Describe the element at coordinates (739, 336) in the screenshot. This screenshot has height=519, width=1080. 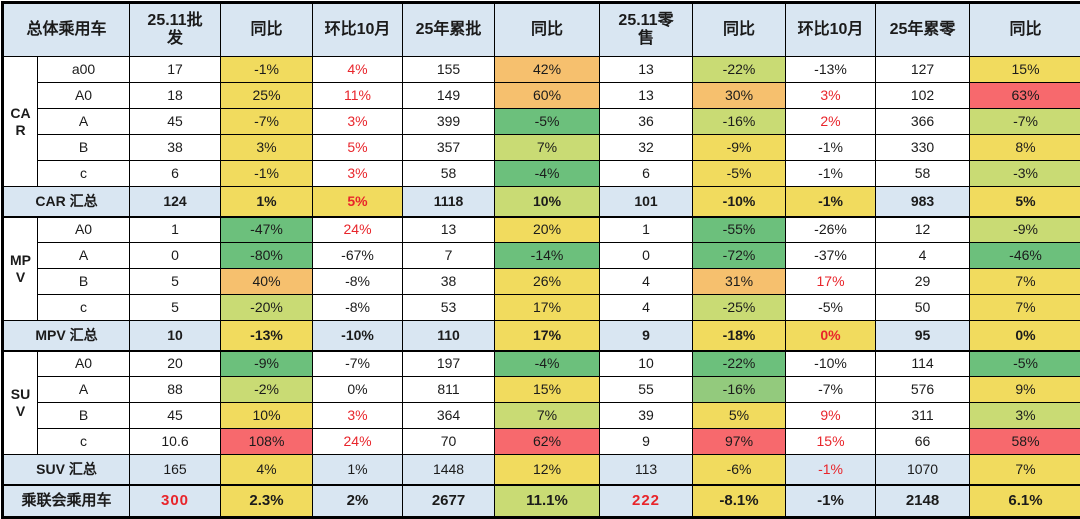
I see `summary-value-yoy-retail: -18%` at that location.